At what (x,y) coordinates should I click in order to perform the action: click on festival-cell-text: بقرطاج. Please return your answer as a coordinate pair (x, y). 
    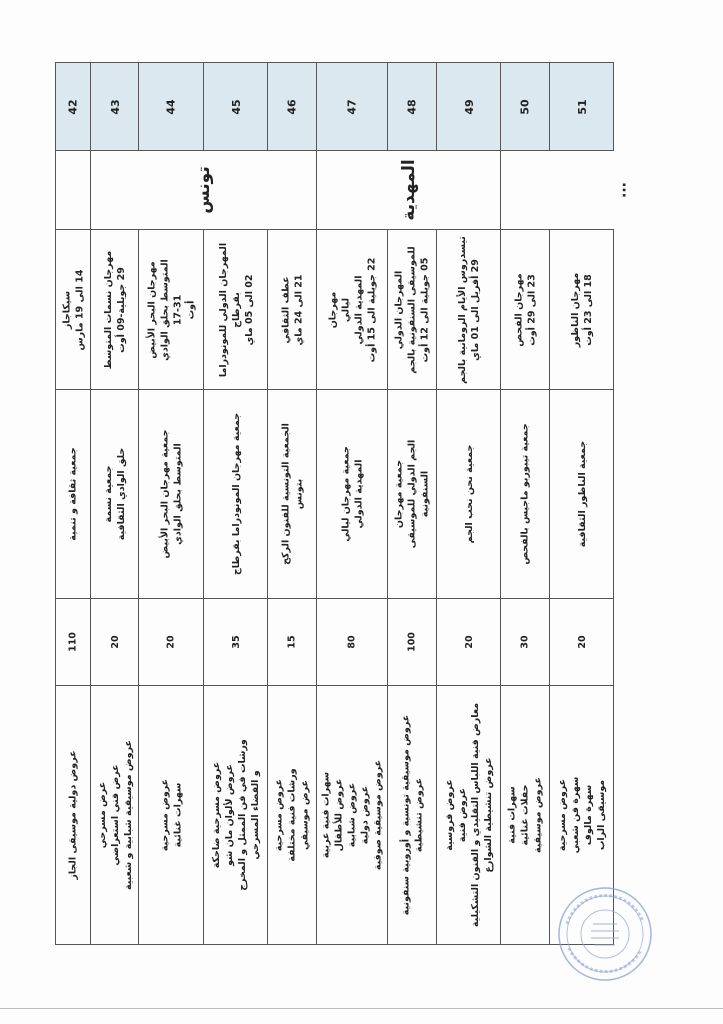
    Looking at the image, I should click on (235, 309).